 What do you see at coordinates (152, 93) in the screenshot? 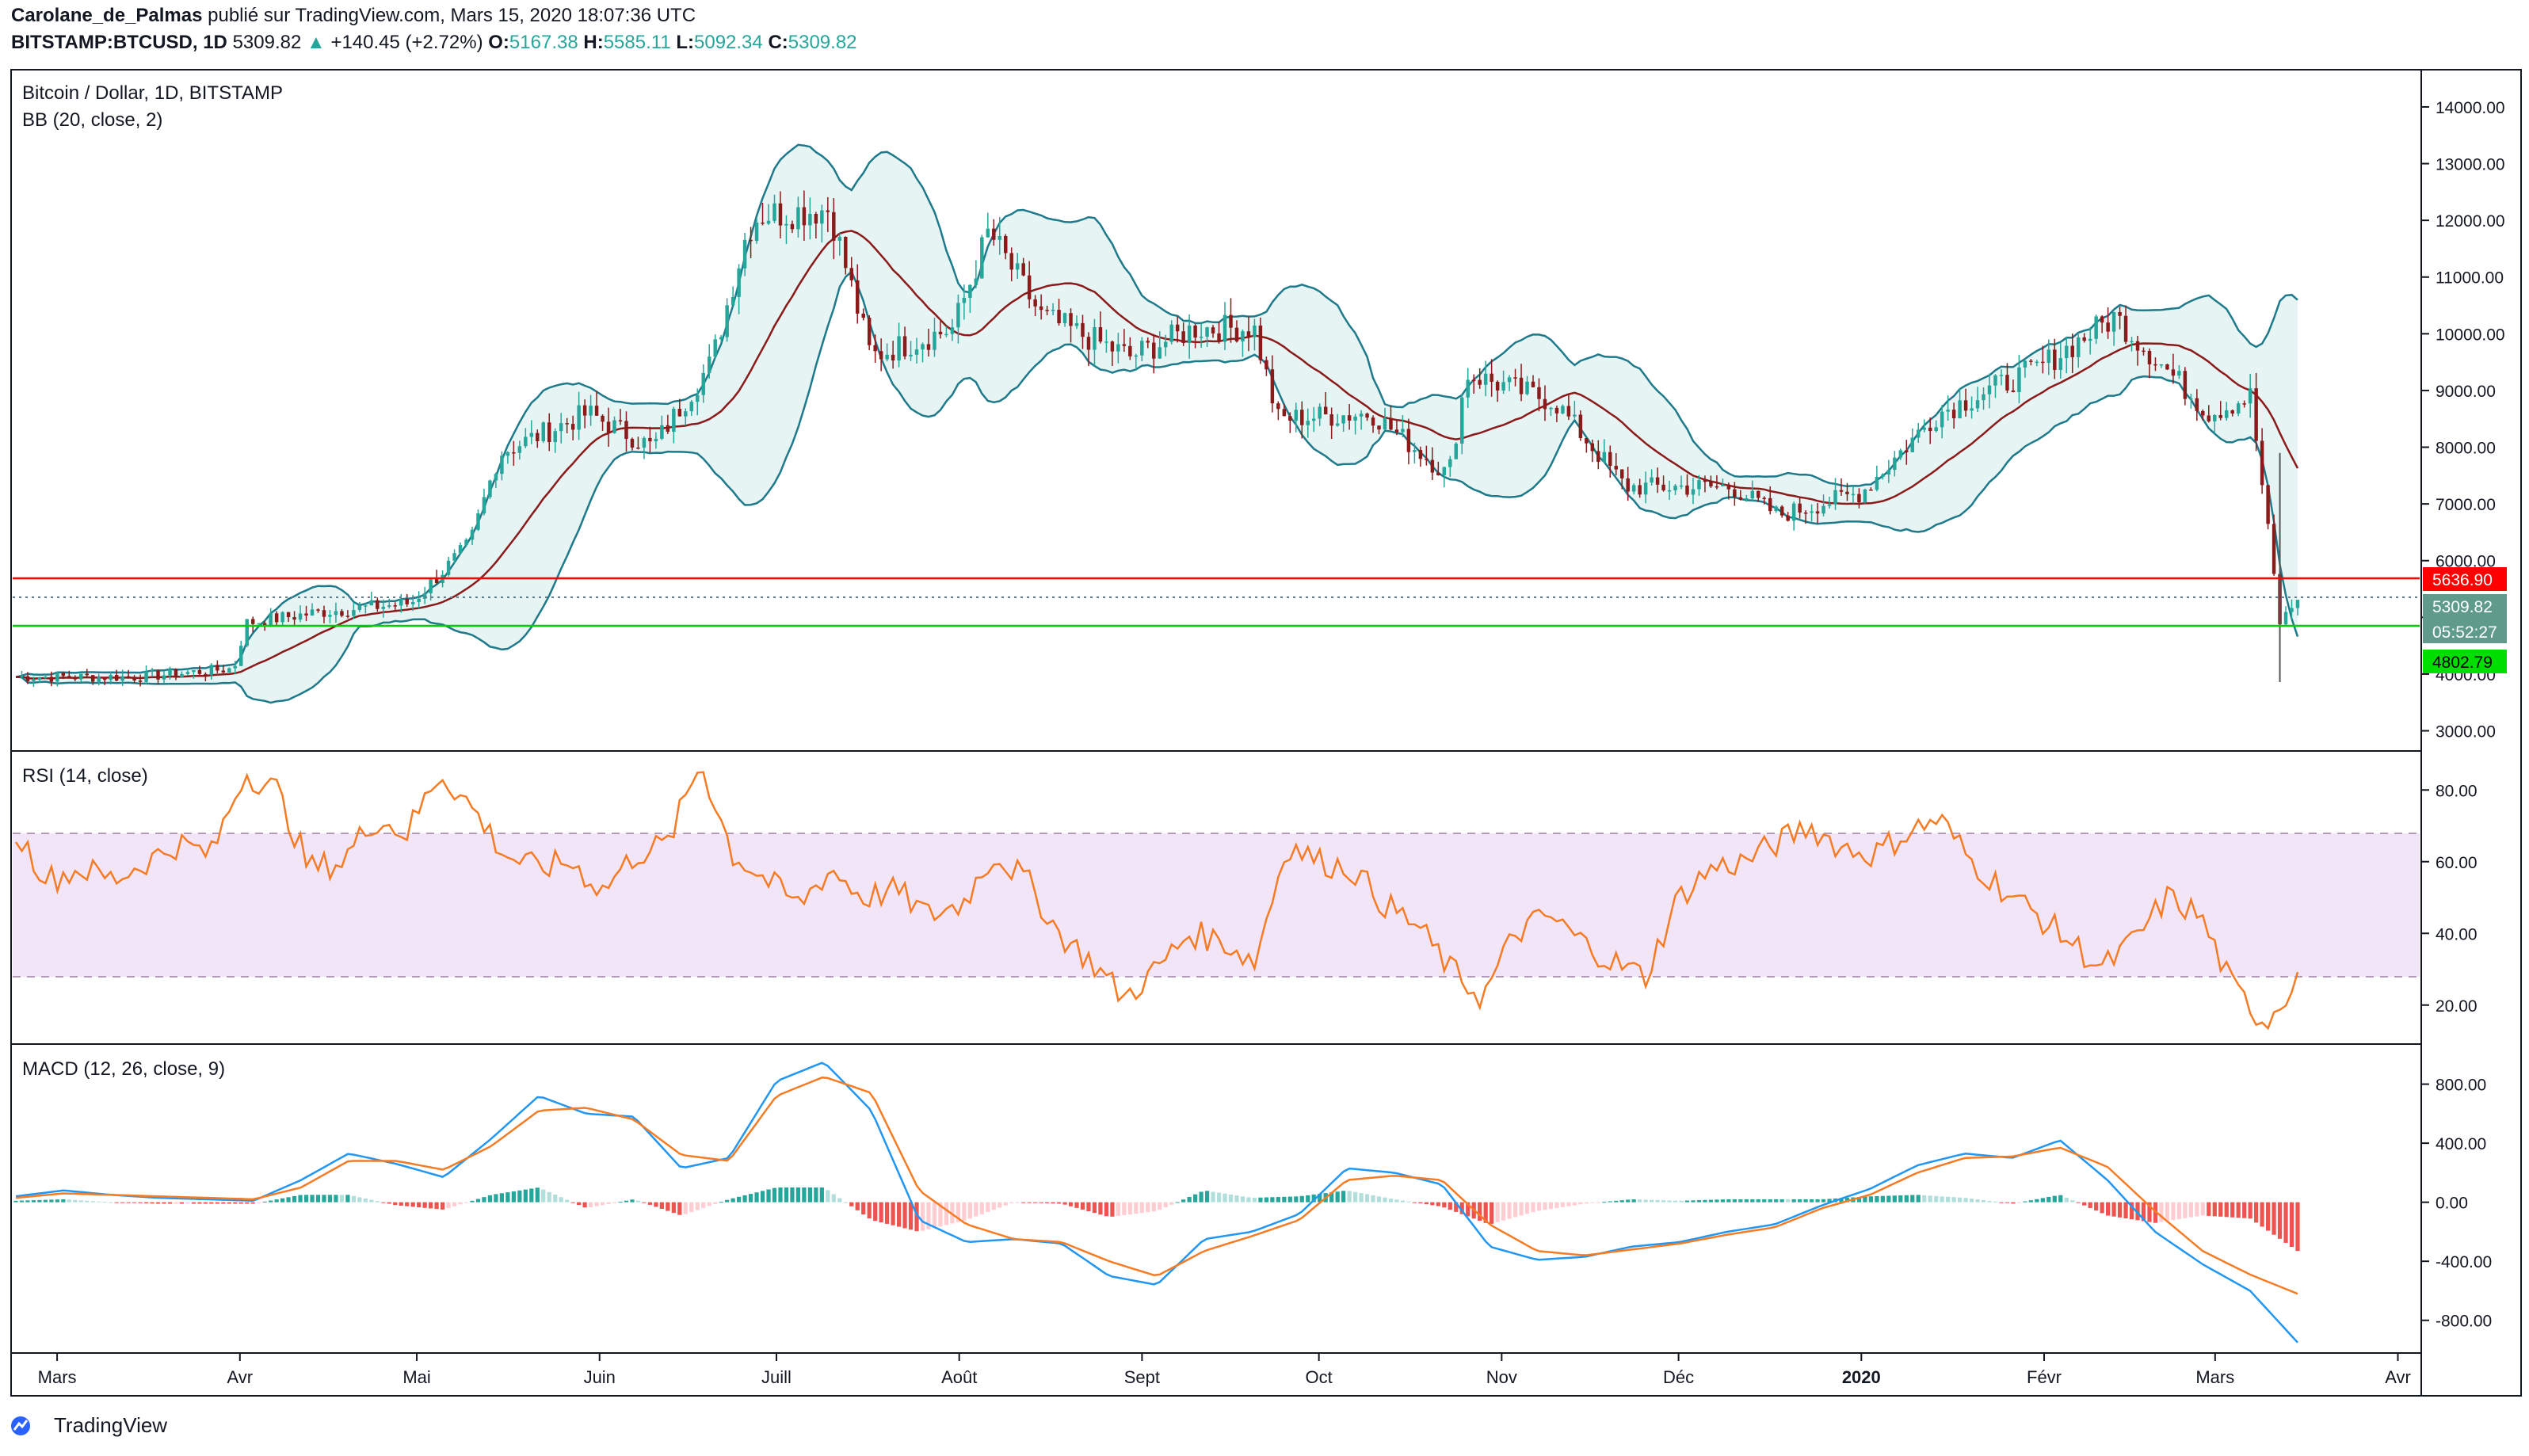
I see `price-title: Bitcoin / Dollar, 1D, BITSTAMP` at bounding box center [152, 93].